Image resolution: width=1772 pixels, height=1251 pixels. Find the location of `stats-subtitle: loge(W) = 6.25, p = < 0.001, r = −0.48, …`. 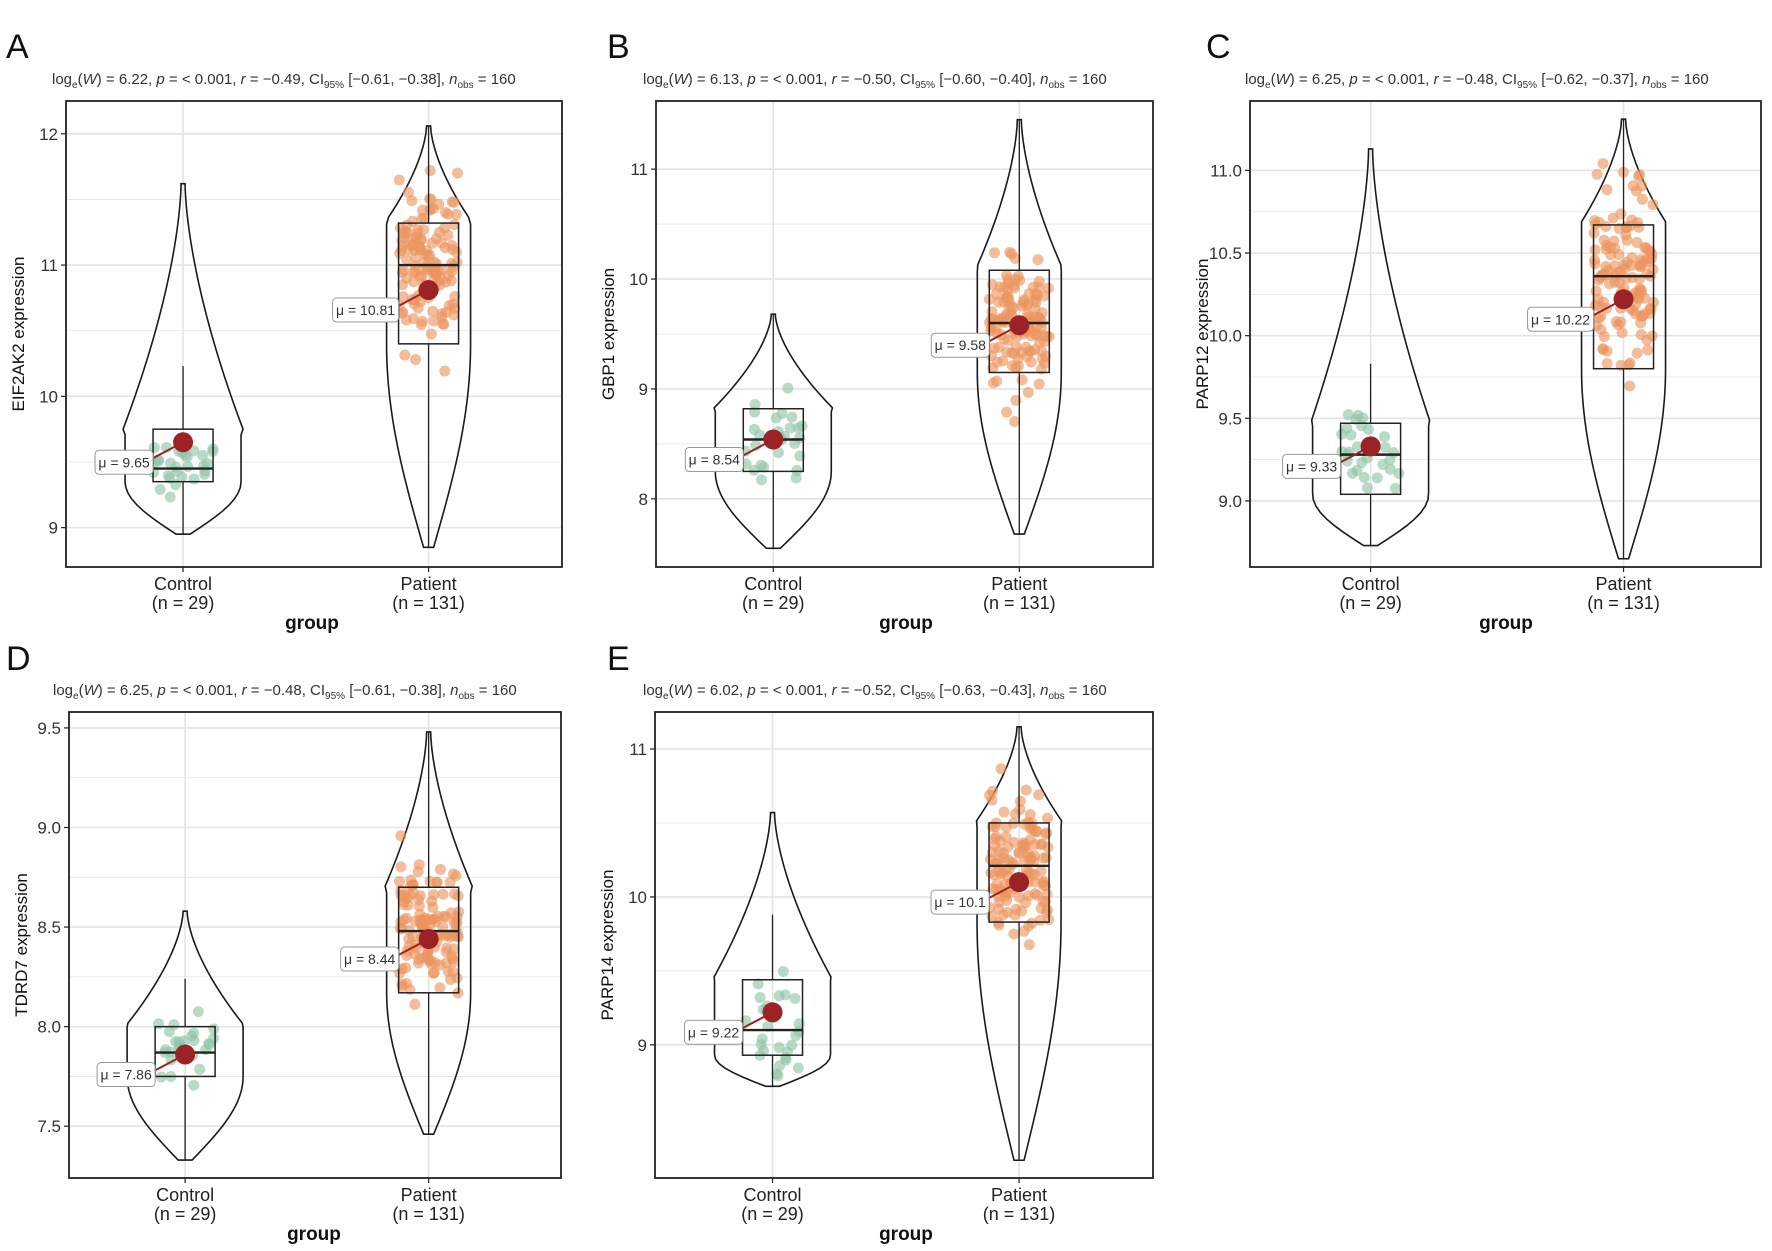

stats-subtitle: loge(W) = 6.25, p = < 0.001, r = −0.48, … is located at coordinates (285, 692).